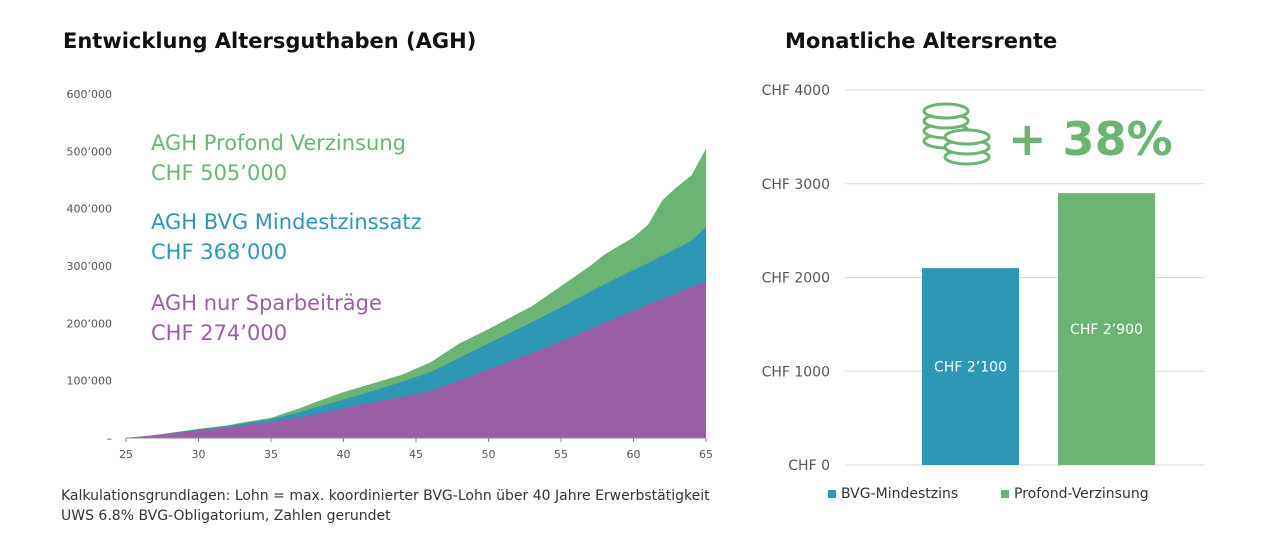 This screenshot has height=550, width=1280. Describe the element at coordinates (283, 316) in the screenshot. I see `spar-label-bg` at that location.